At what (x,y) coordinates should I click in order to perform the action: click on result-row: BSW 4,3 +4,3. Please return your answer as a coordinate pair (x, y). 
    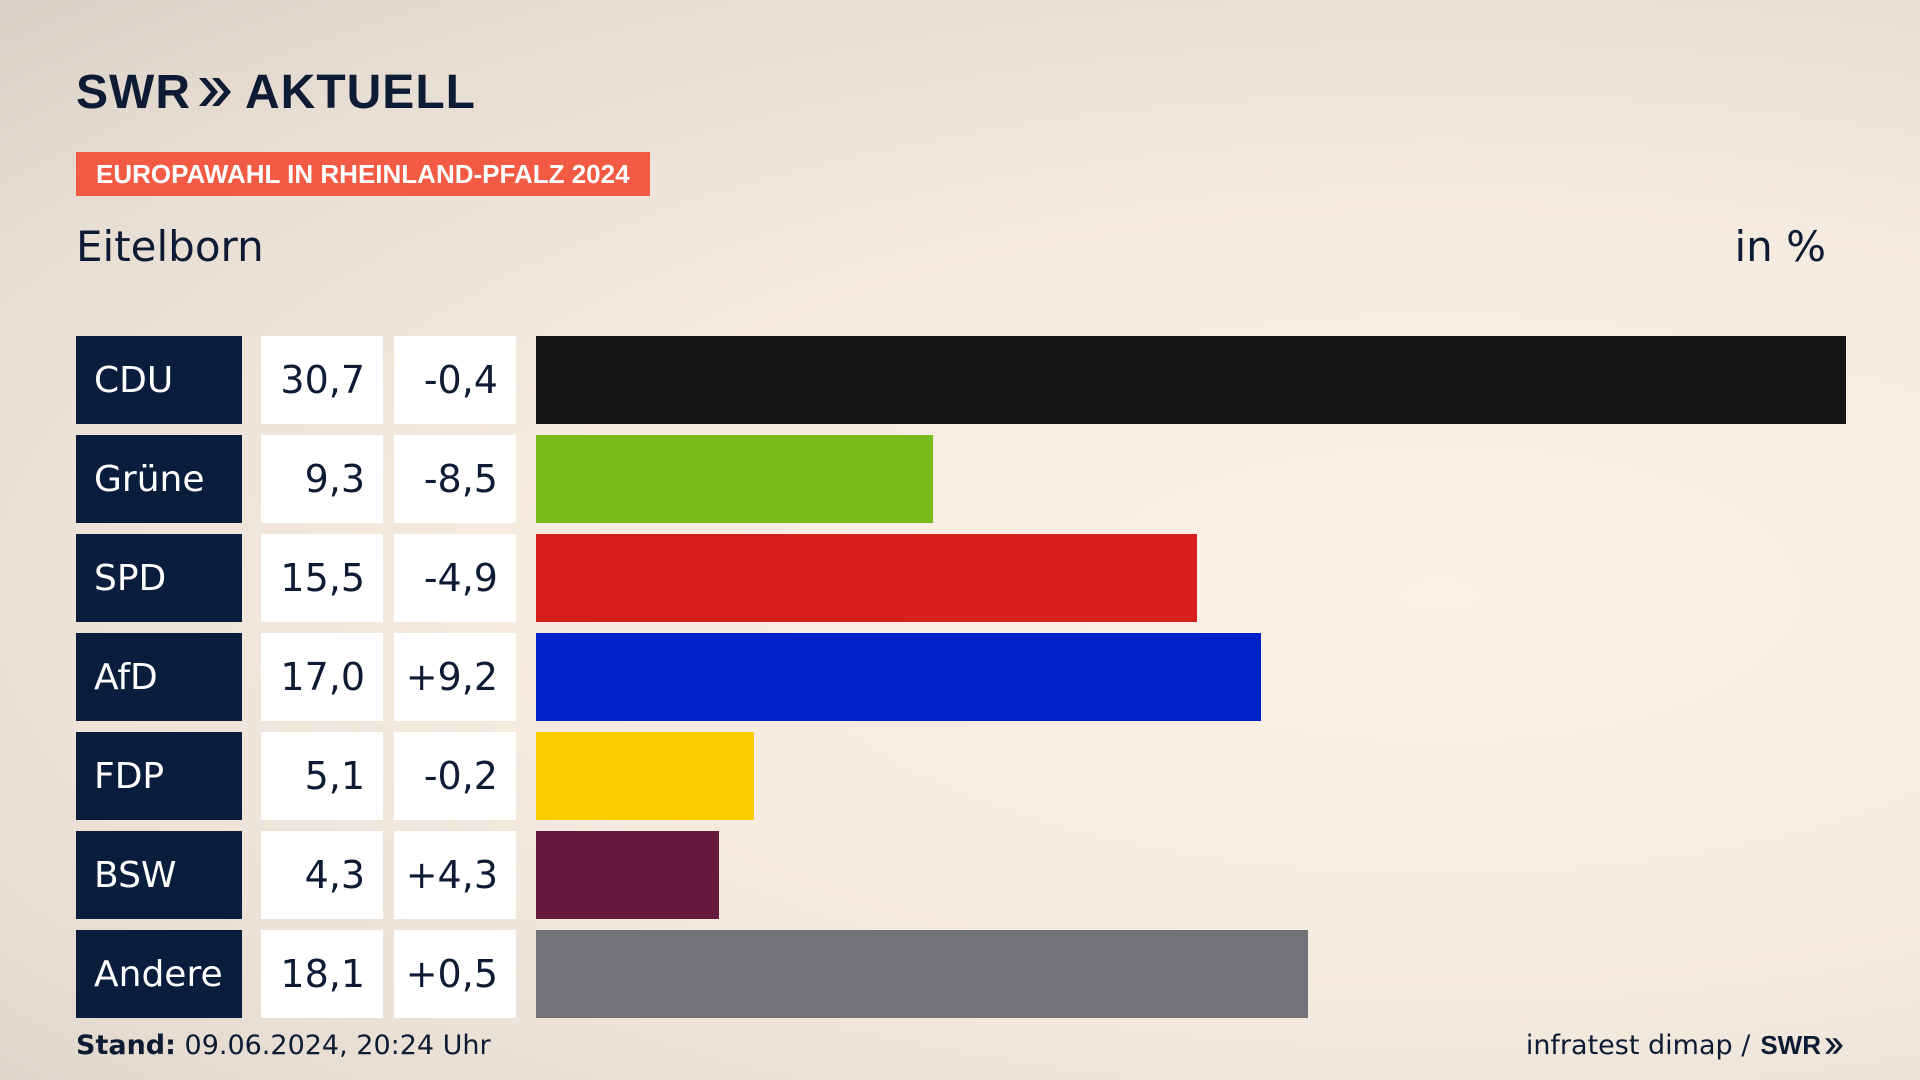
    Looking at the image, I should click on (961, 875).